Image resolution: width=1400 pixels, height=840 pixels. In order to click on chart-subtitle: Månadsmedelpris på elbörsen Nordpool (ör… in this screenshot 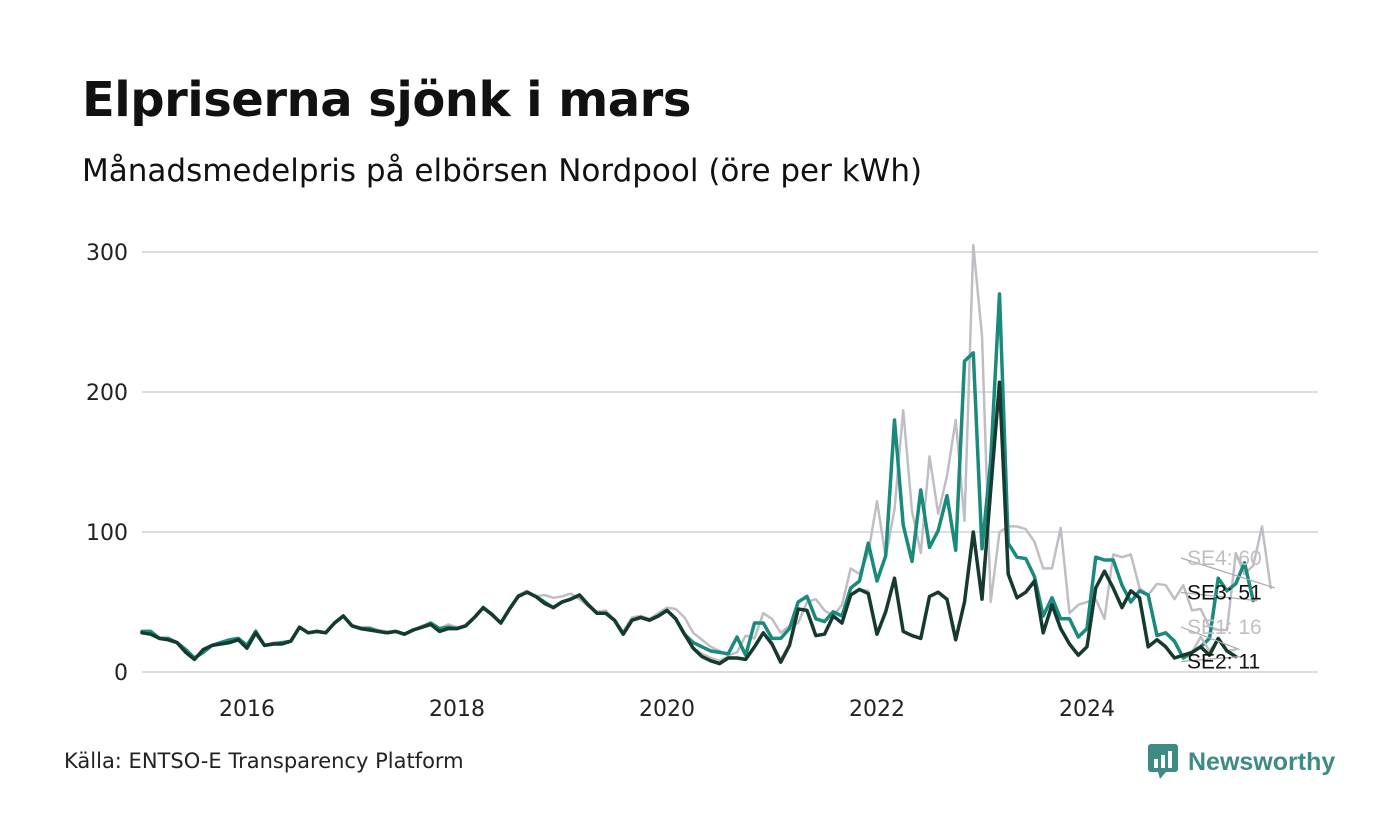, I will do `click(502, 171)`.